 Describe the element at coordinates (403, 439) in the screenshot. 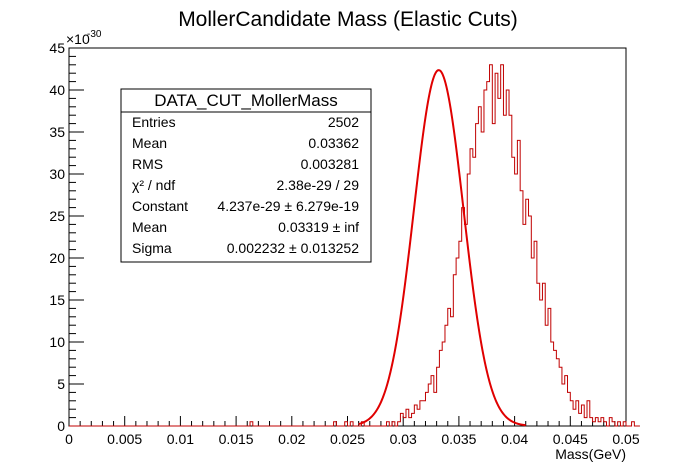

I see `x-tick-label: 0.03` at that location.